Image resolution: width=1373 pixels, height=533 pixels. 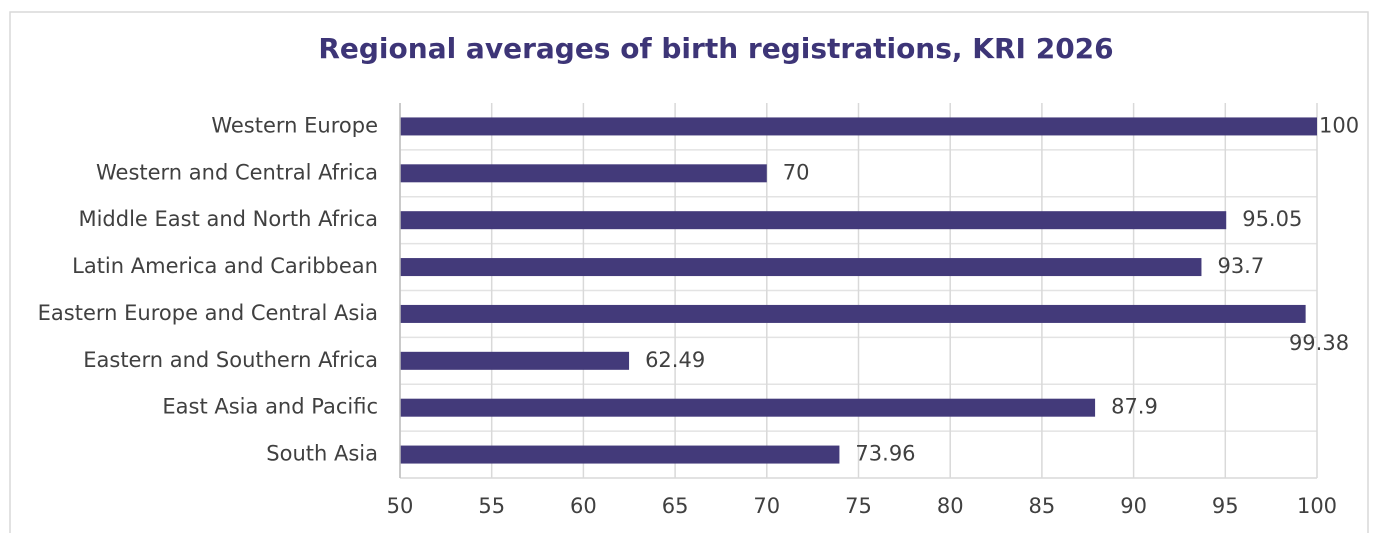 I want to click on y-tick-label: Western Europe, so click(x=294, y=125).